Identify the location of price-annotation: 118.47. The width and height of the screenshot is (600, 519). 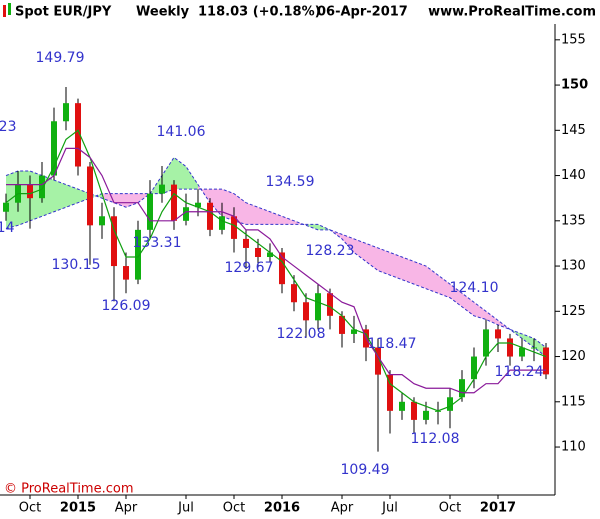
(392, 344).